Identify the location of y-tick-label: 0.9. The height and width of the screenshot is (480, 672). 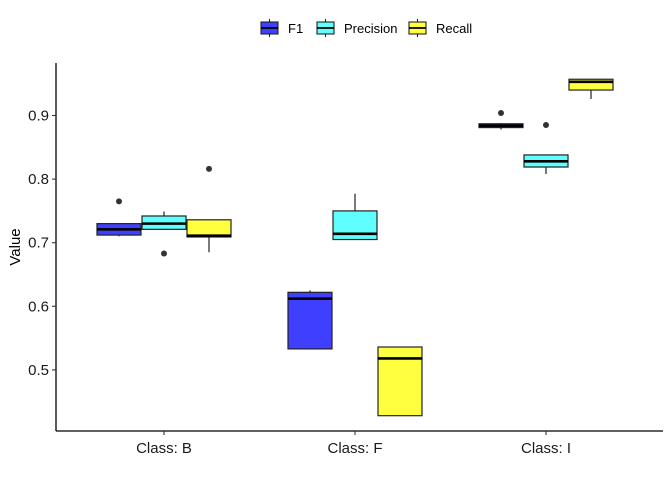
(38, 116).